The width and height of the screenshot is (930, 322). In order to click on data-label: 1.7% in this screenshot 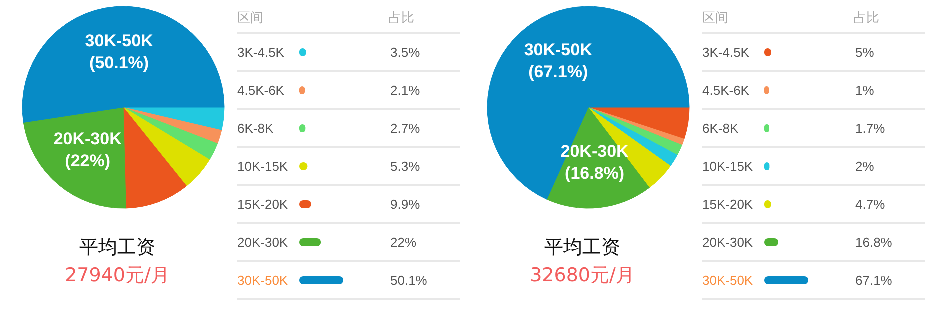, I will do `click(871, 128)`.